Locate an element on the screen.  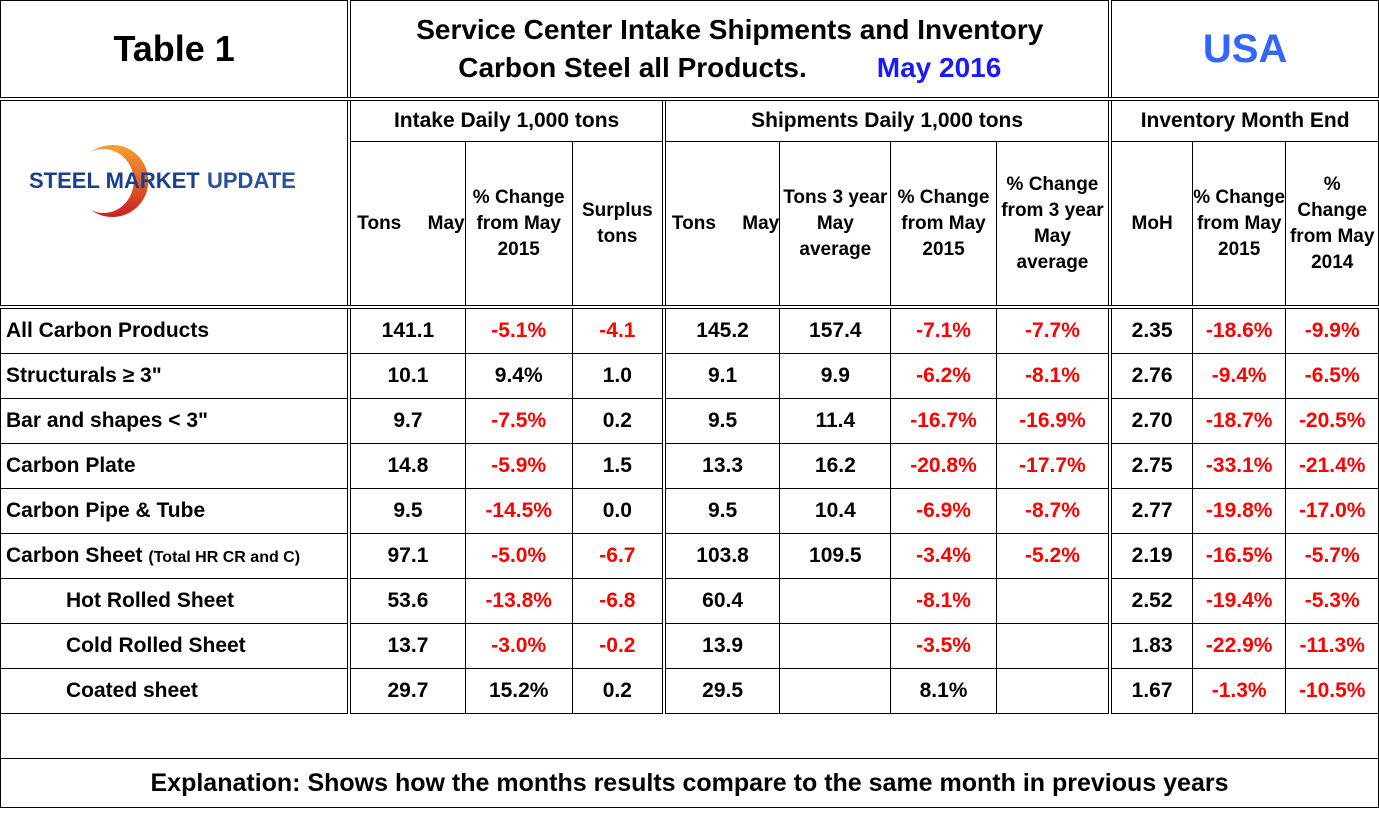
table-cell: -19.8% is located at coordinates (1239, 511).